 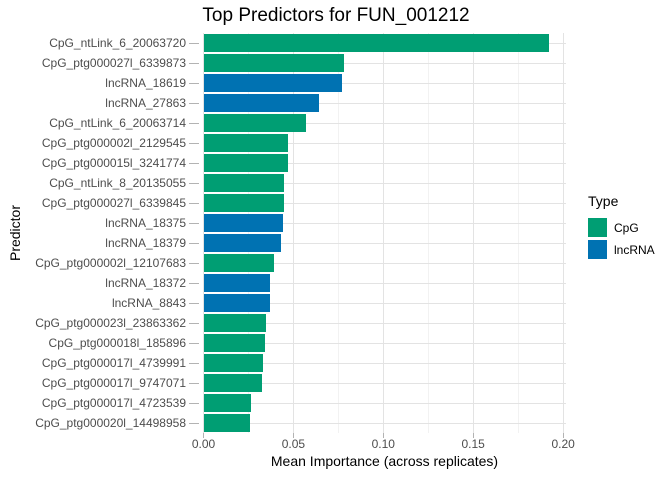 I want to click on y-tick-label: CpG_ptg000002l_12107683, so click(x=110, y=262).